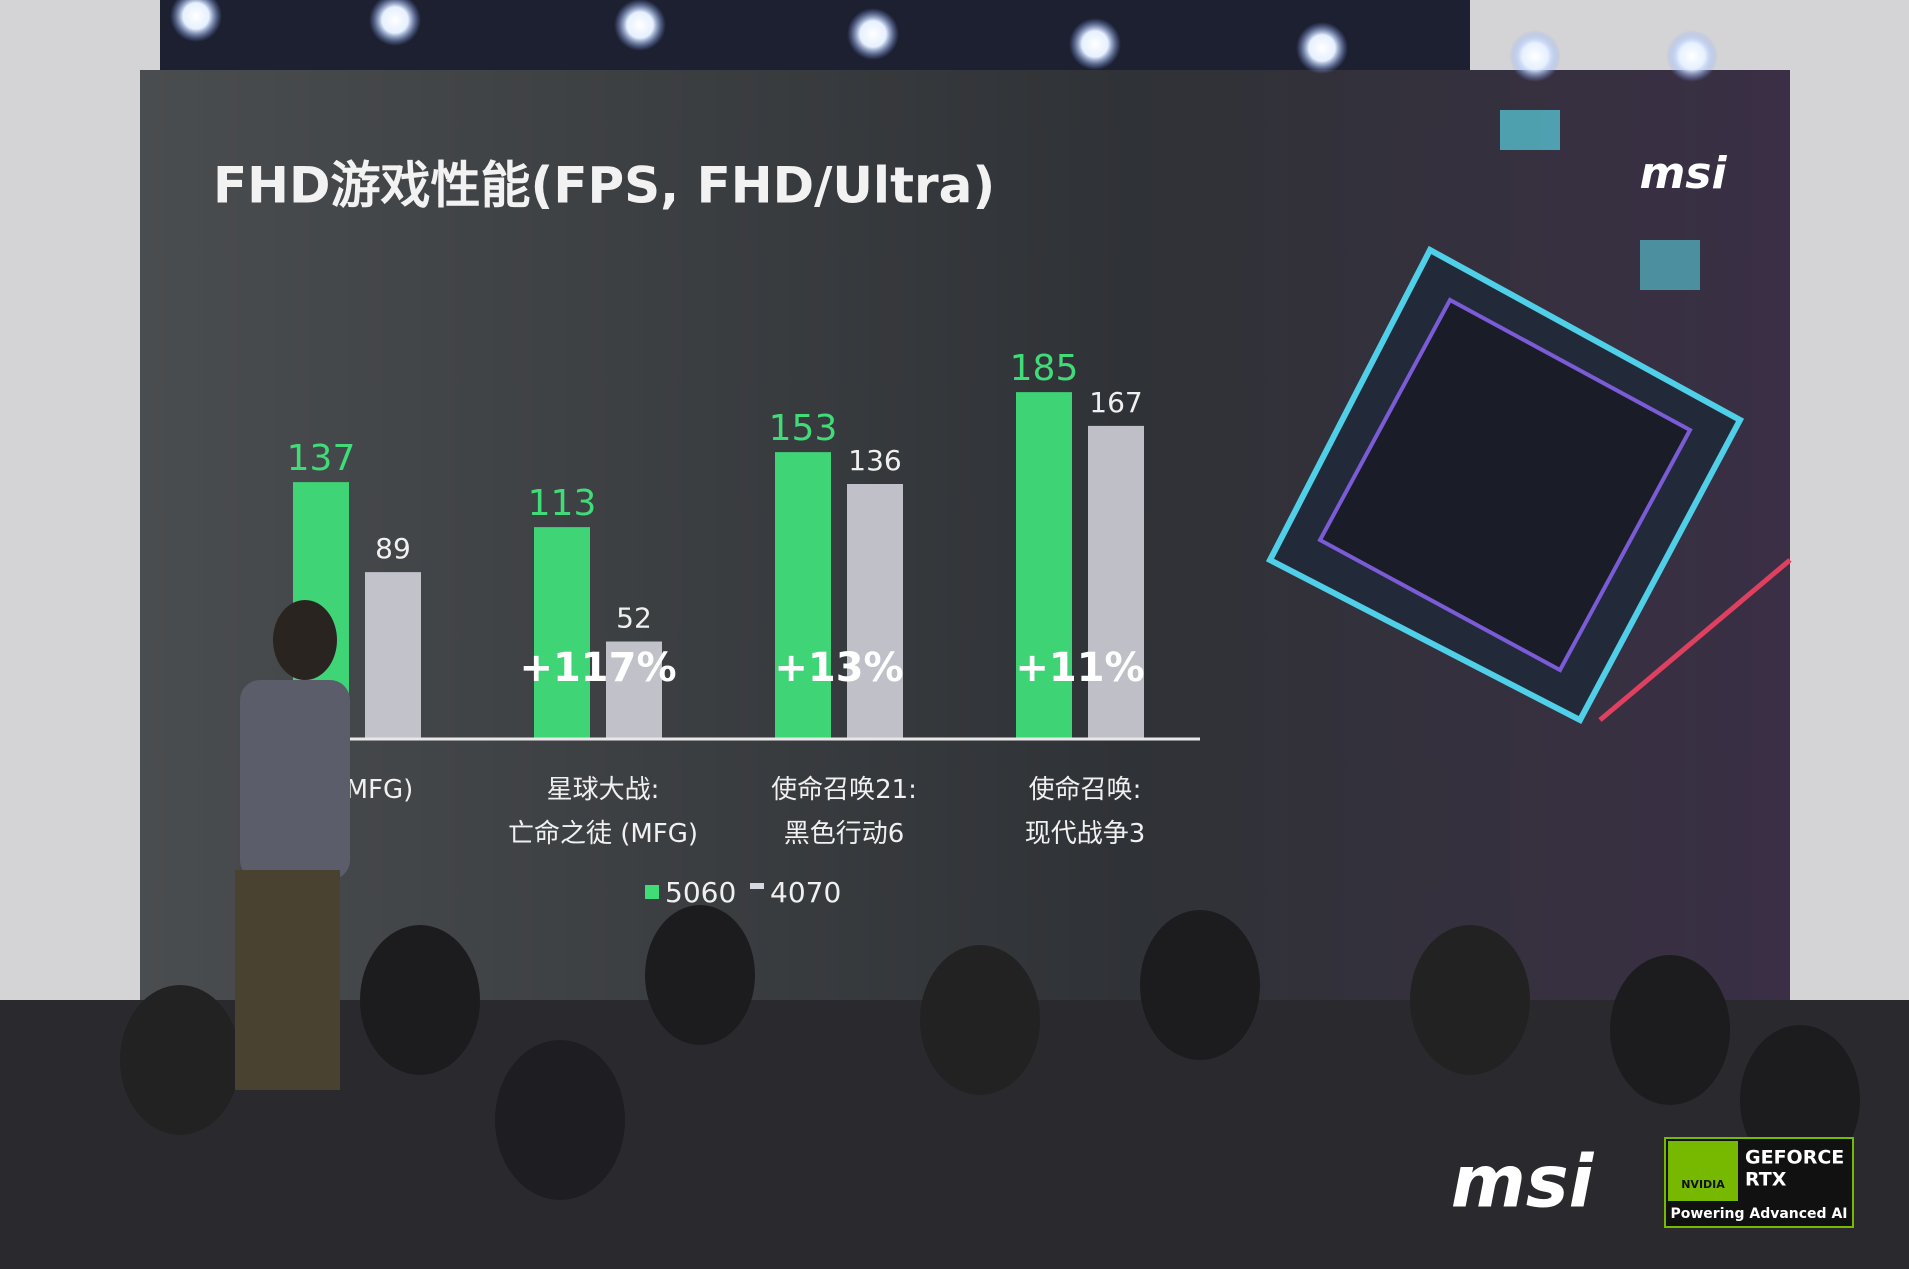 The height and width of the screenshot is (1269, 1909). I want to click on value-label: 167, so click(1115, 402).